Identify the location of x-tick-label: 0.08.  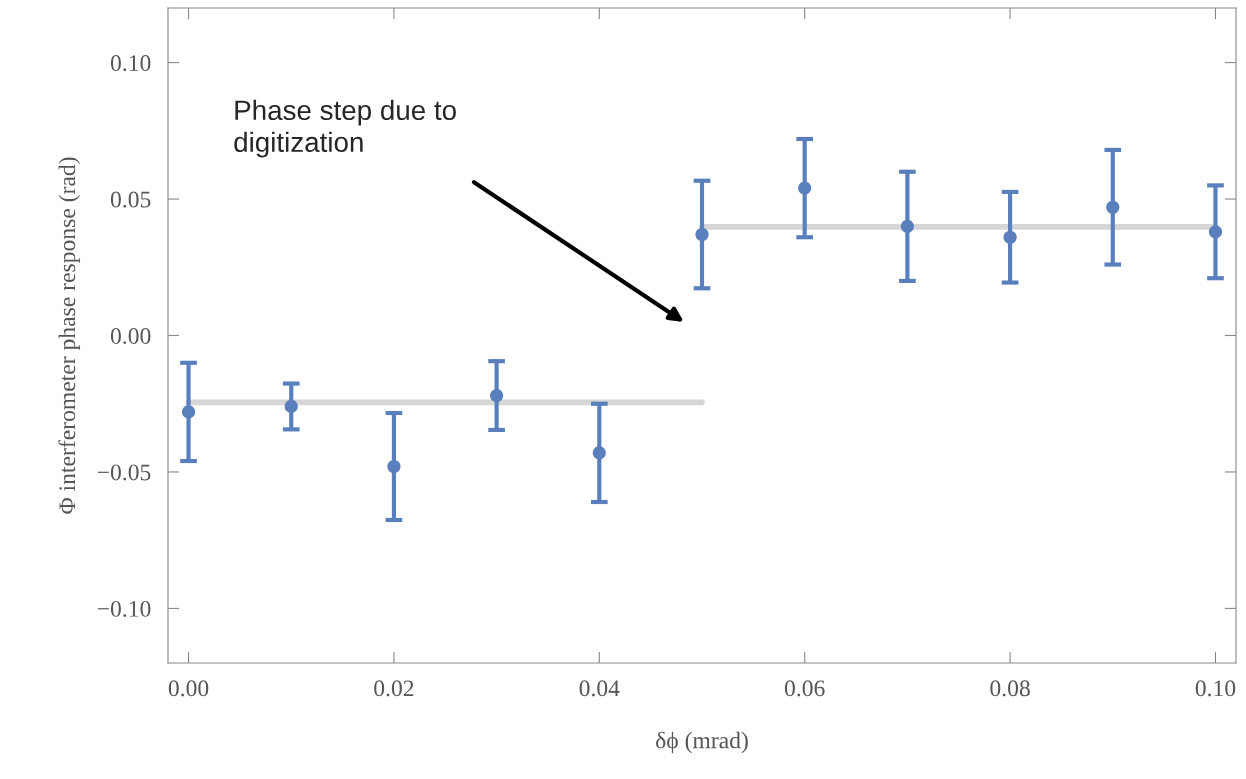
(1010, 688).